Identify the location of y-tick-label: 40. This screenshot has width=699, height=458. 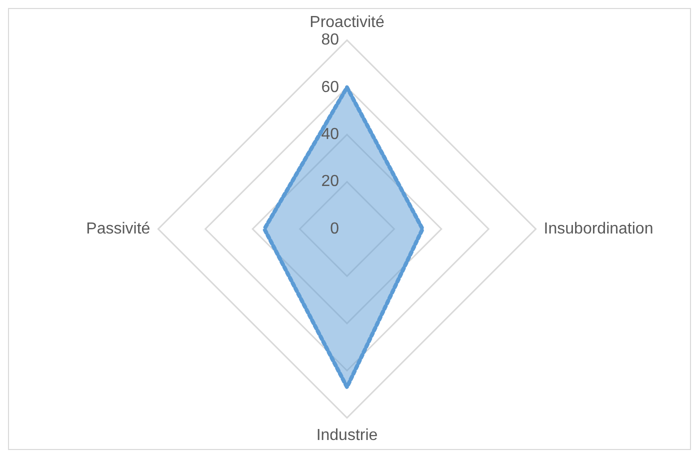
(330, 135).